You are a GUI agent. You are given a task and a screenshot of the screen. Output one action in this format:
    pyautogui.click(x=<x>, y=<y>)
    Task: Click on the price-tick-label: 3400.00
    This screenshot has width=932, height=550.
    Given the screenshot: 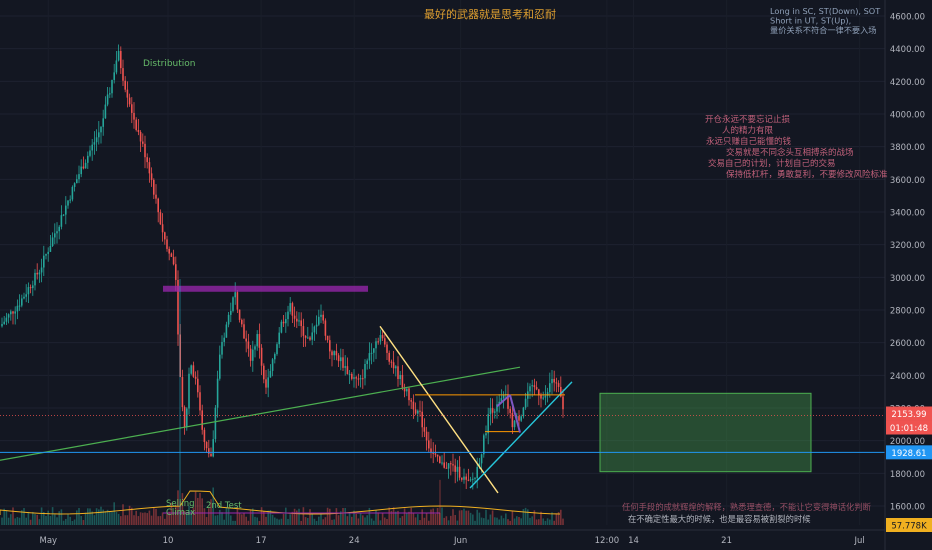 What is the action you would take?
    pyautogui.click(x=907, y=214)
    